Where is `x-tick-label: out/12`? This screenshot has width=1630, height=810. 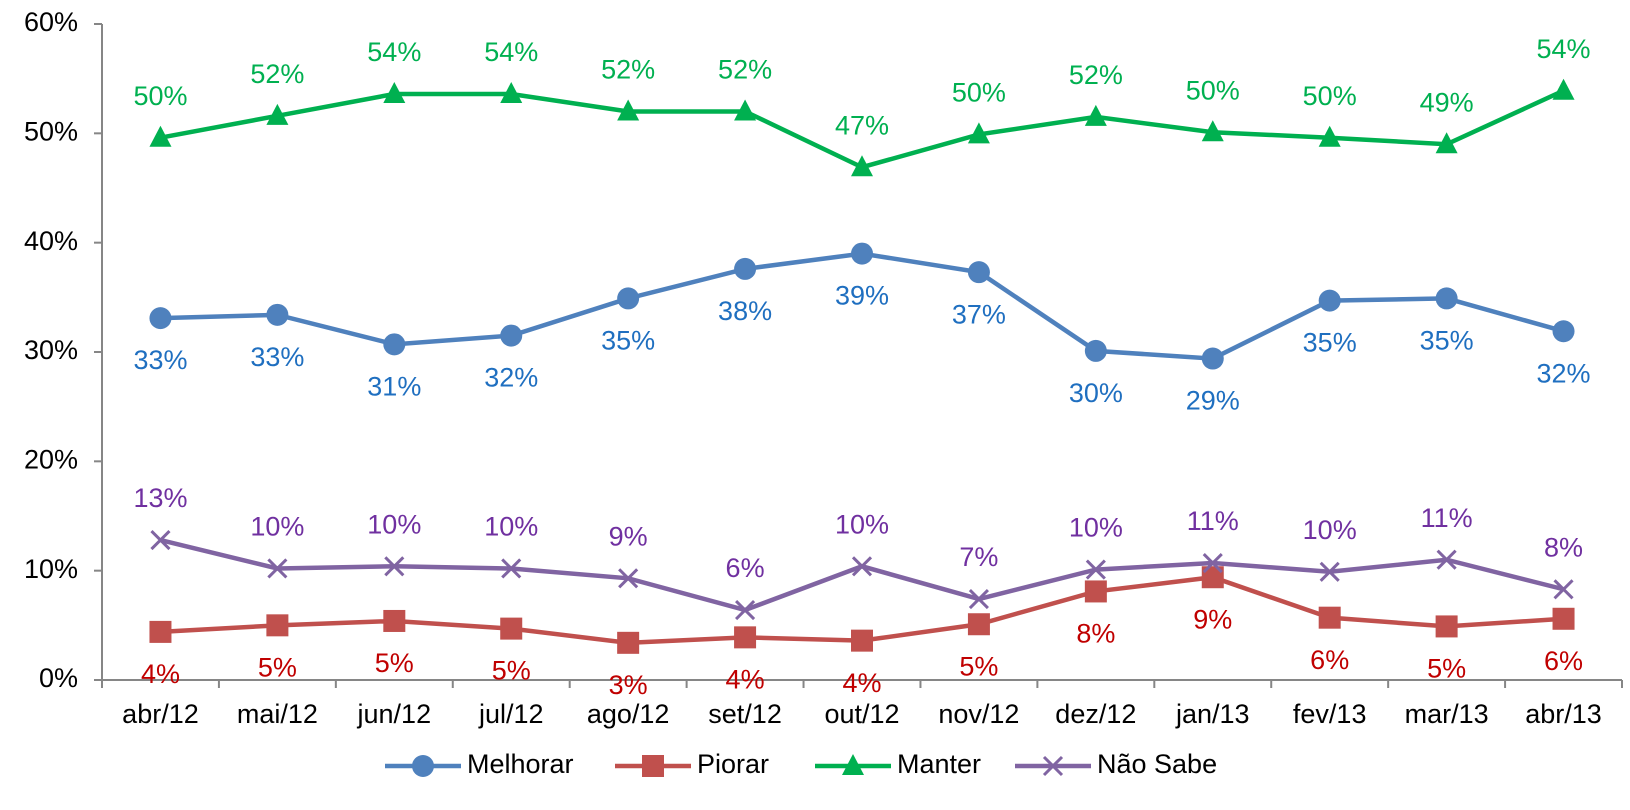
x-tick-label: out/12 is located at coordinates (861, 714).